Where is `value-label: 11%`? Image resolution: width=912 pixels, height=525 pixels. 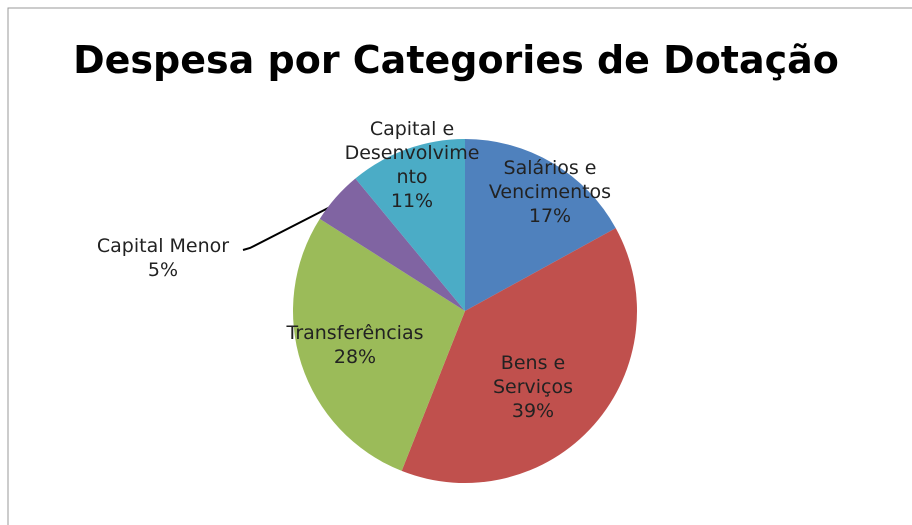
value-label: 11% is located at coordinates (412, 201).